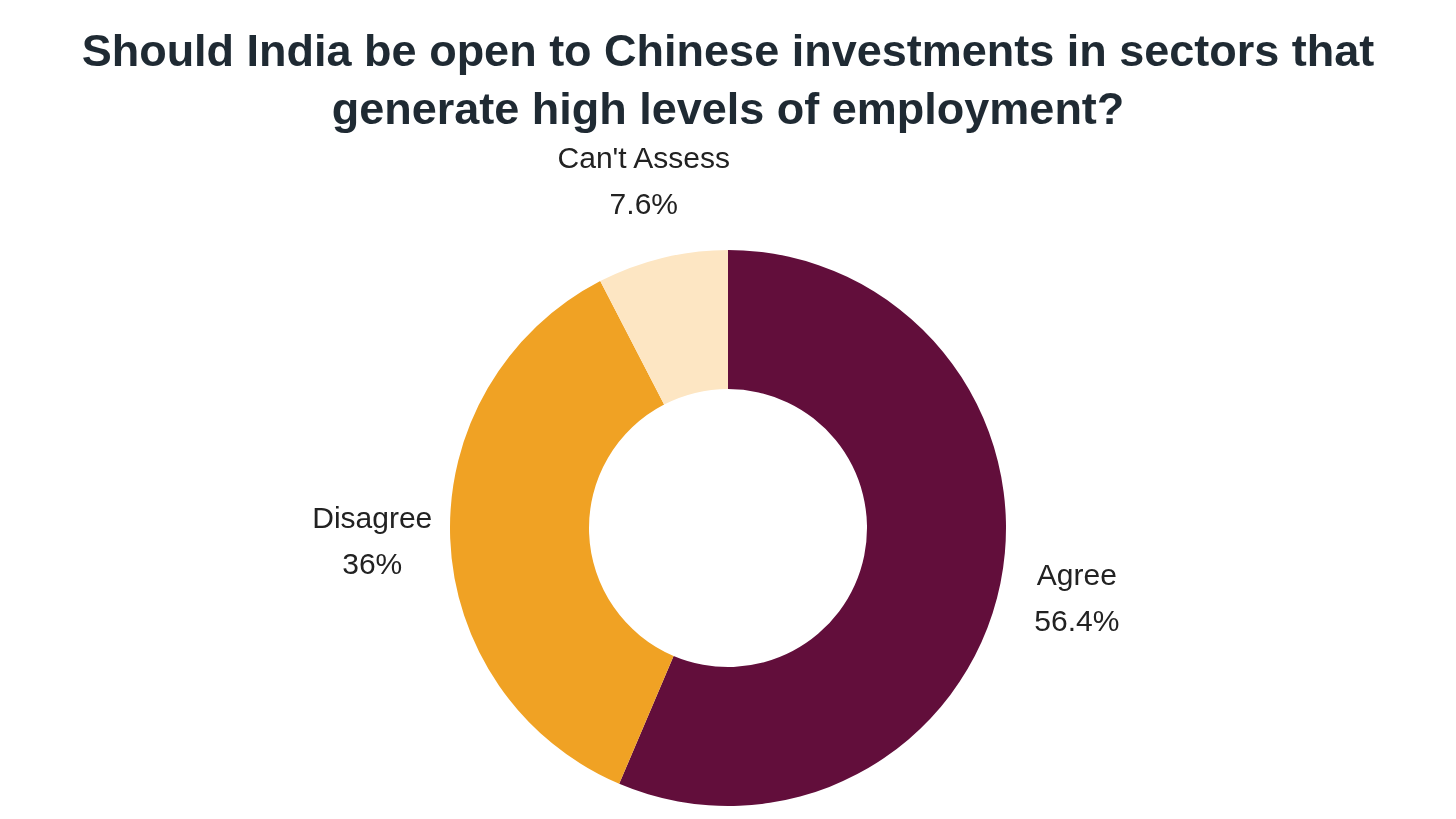 The width and height of the screenshot is (1456, 819). I want to click on chart-title: Should India be open to Chinese investments in sectors that generate high levels of employment?, so click(728, 80).